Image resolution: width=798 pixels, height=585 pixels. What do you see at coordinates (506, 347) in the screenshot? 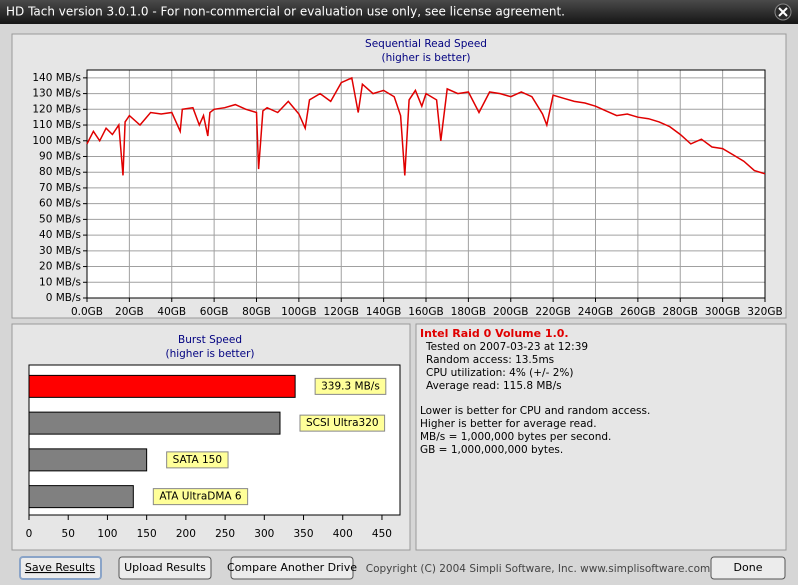
I see `info-line: Tested on 2007-03-23 at 12:39` at bounding box center [506, 347].